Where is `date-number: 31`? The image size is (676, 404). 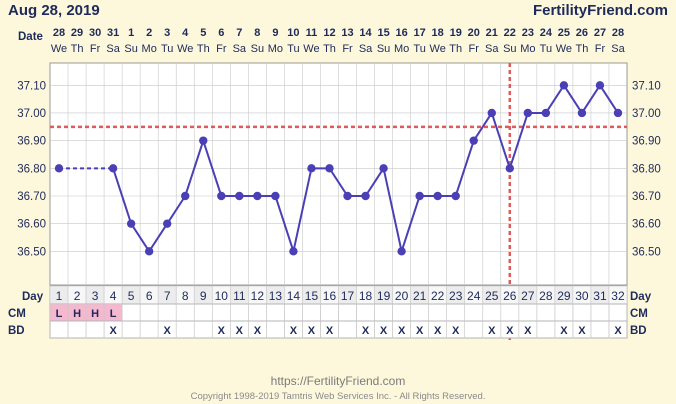 date-number: 31 is located at coordinates (113, 33).